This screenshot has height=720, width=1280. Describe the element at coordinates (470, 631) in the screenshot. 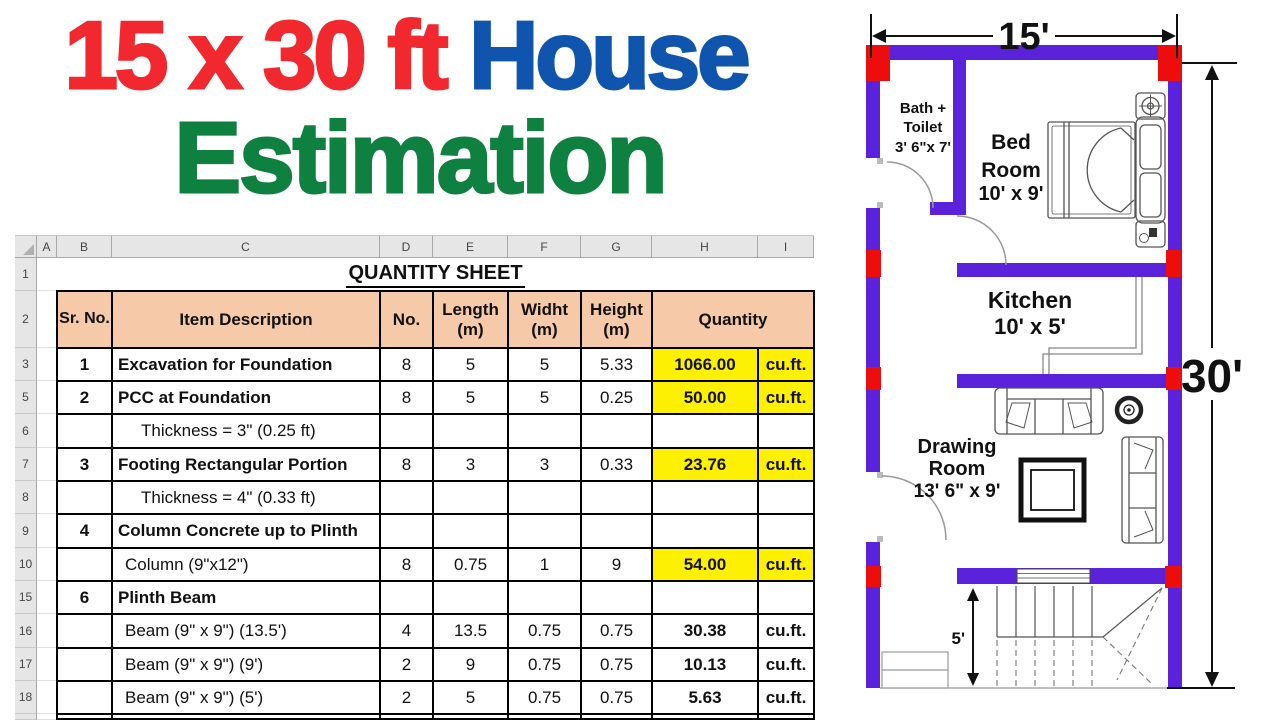

I see `cell-length: 13.5` at that location.